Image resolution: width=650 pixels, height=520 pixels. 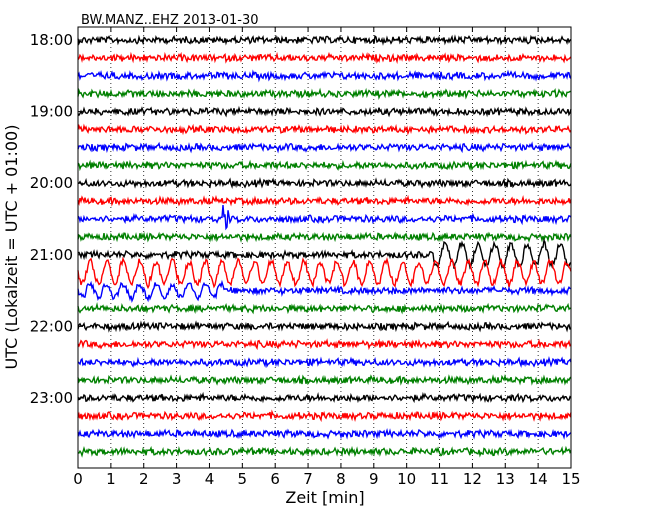 What do you see at coordinates (51, 40) in the screenshot?
I see `y-tick-label: 18:00` at bounding box center [51, 40].